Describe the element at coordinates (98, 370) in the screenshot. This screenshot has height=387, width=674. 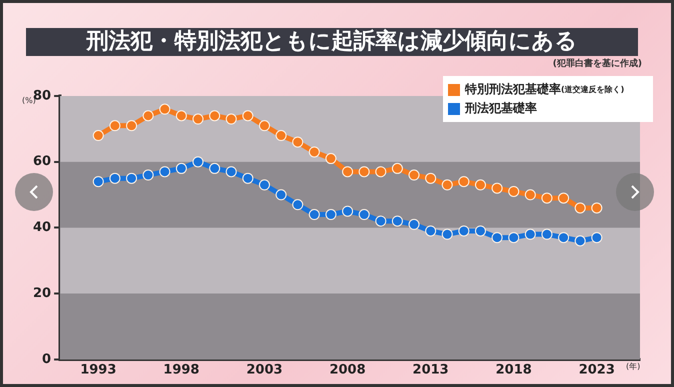
I see `x-tick-label: 1993` at that location.